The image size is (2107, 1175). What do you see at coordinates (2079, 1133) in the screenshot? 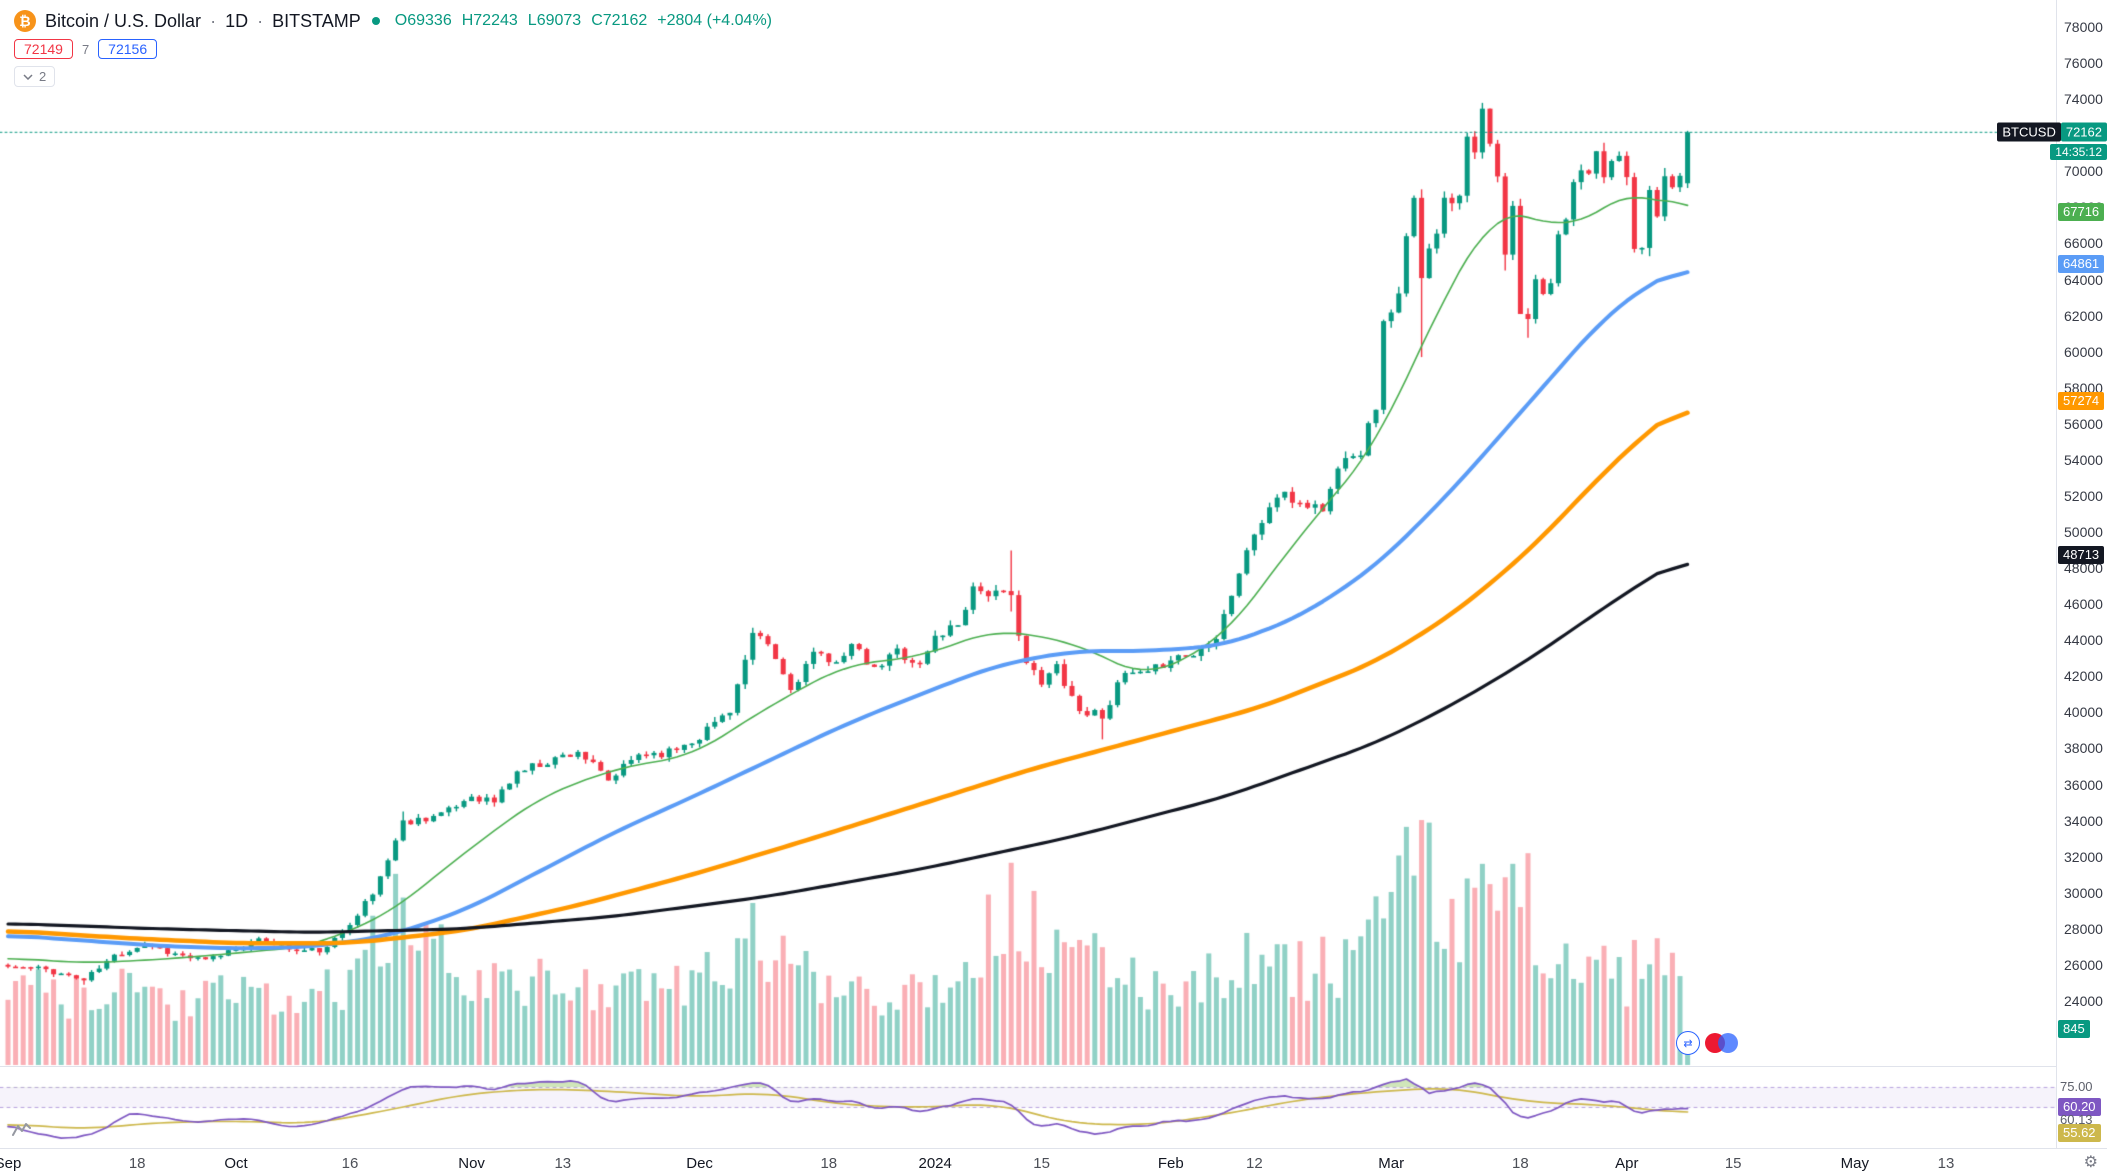
I see `rsi-ma-value-tag: 55.62` at bounding box center [2079, 1133].